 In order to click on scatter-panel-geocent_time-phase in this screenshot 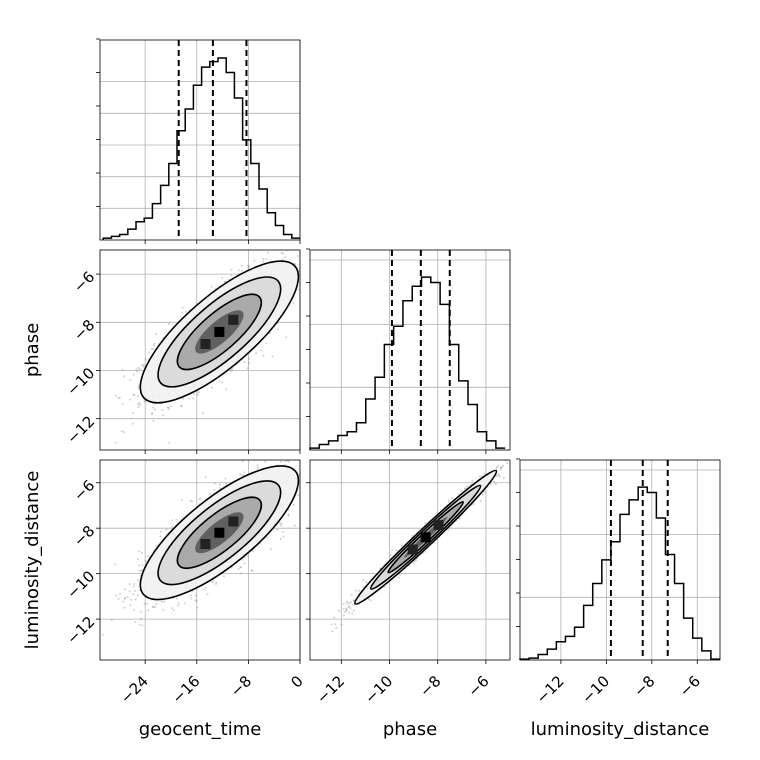, I will do `click(216, 332)`.